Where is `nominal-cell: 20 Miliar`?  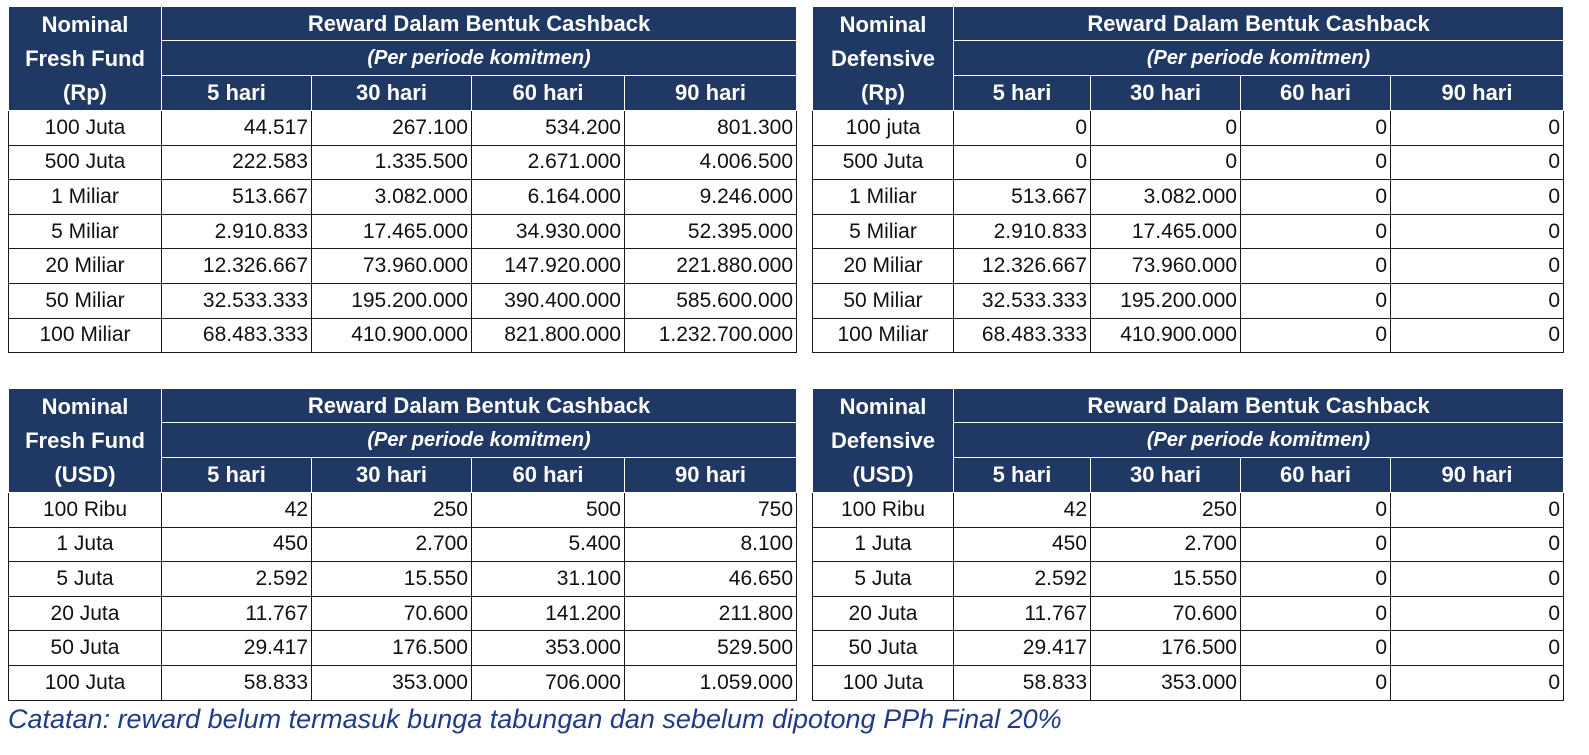
nominal-cell: 20 Miliar is located at coordinates (883, 266).